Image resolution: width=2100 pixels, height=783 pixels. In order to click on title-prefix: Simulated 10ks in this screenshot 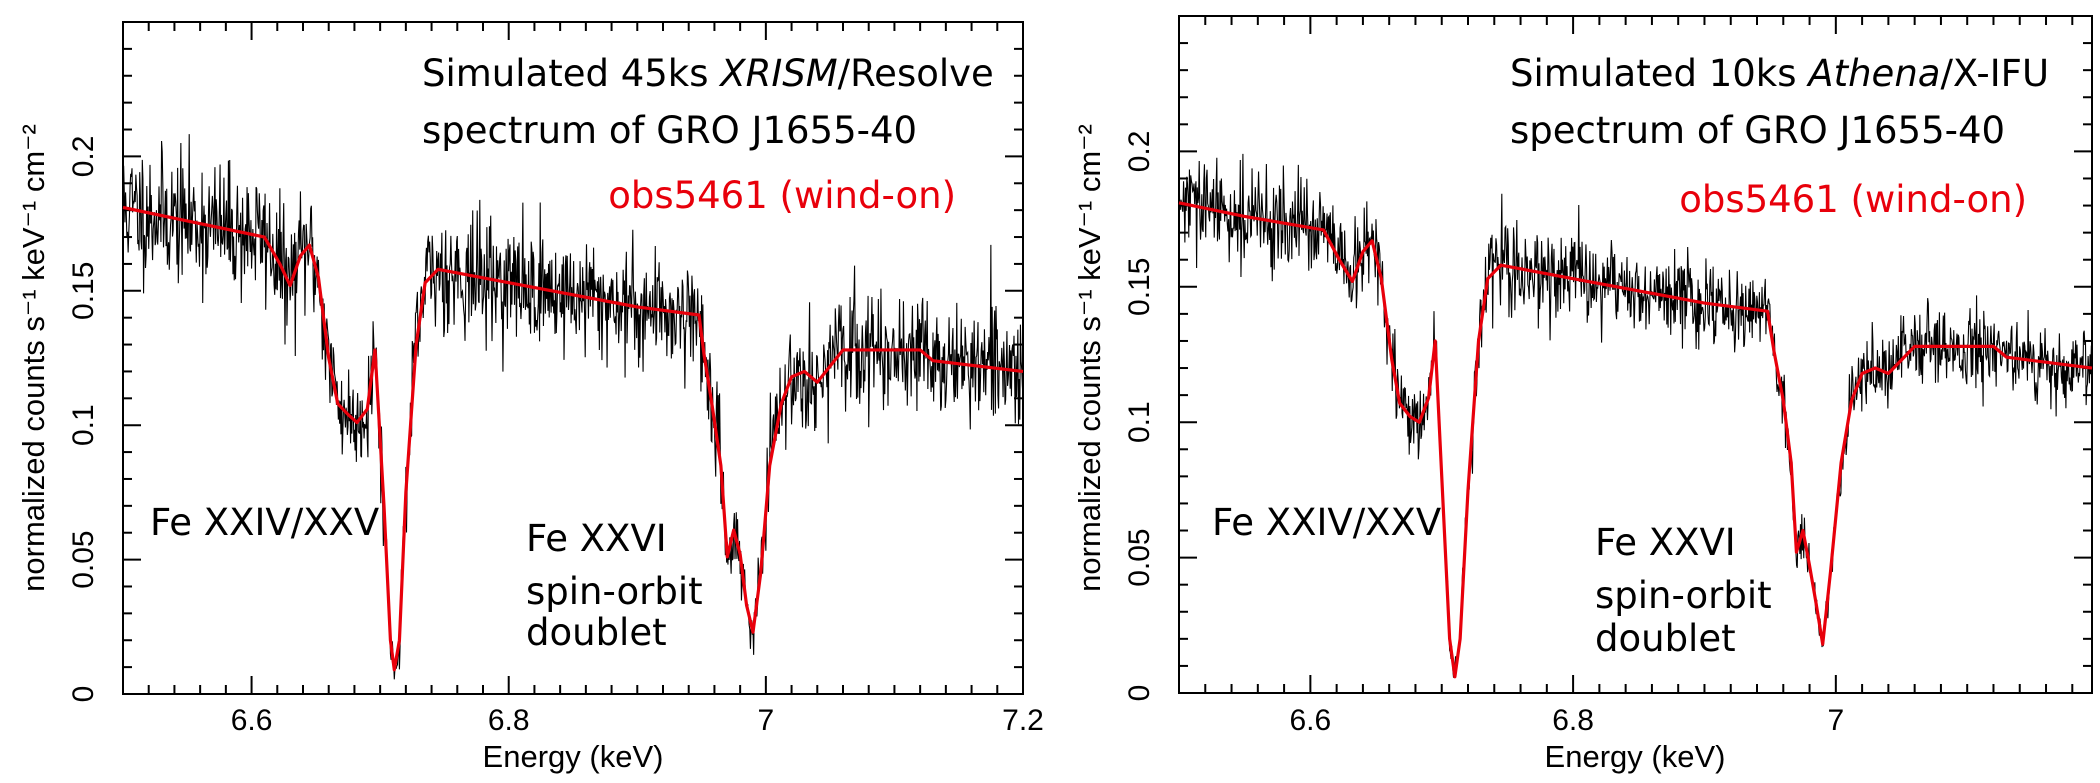, I will do `click(1659, 73)`.